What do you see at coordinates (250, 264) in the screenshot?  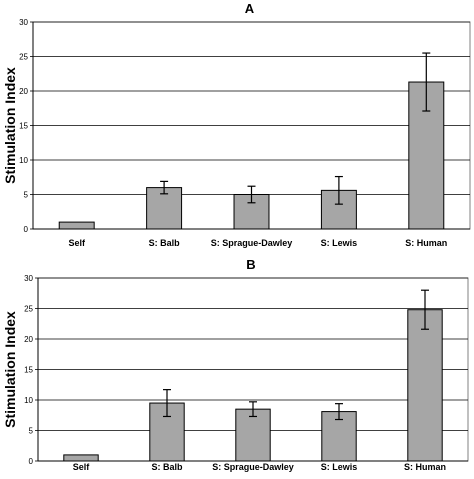 I see `panel-title: B` at bounding box center [250, 264].